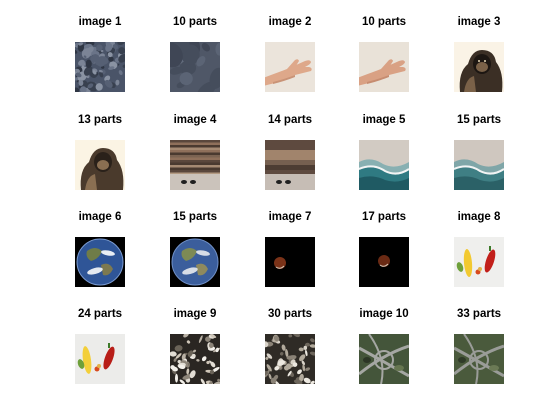  I want to click on panel-13: image 7, so click(290, 249).